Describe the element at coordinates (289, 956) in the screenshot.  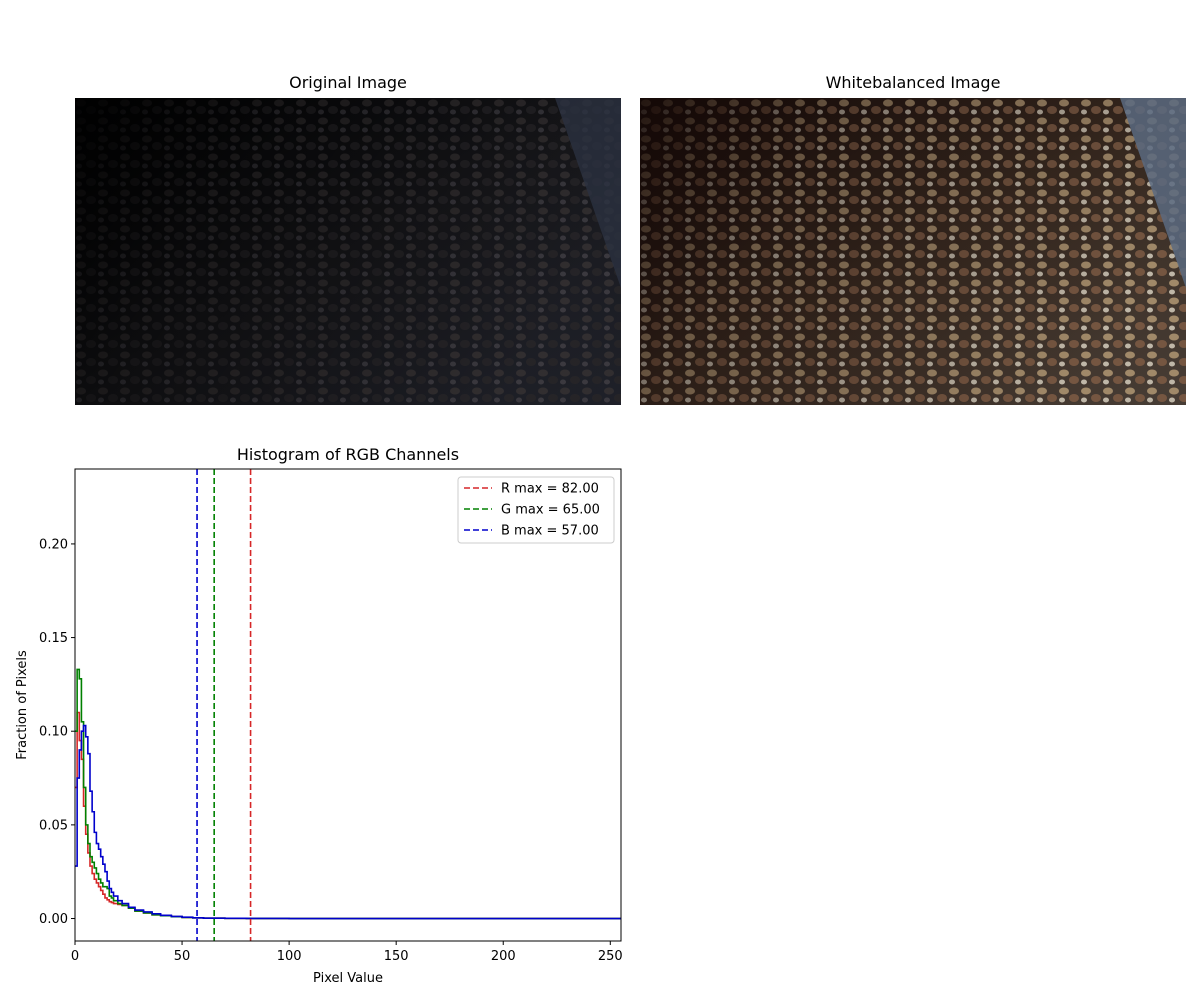
I see `x-tick-label: 100` at that location.